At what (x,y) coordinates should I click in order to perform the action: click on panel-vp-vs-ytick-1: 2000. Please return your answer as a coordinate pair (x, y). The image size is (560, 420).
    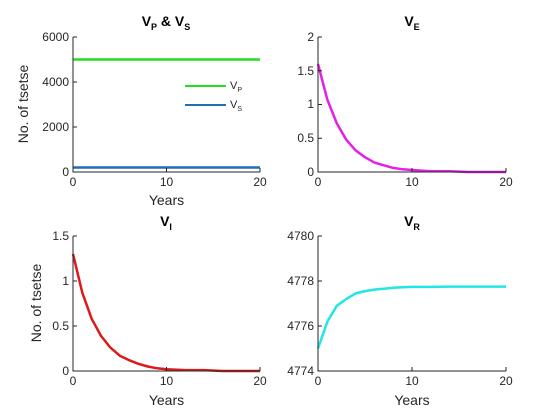
    Looking at the image, I should click on (55, 127).